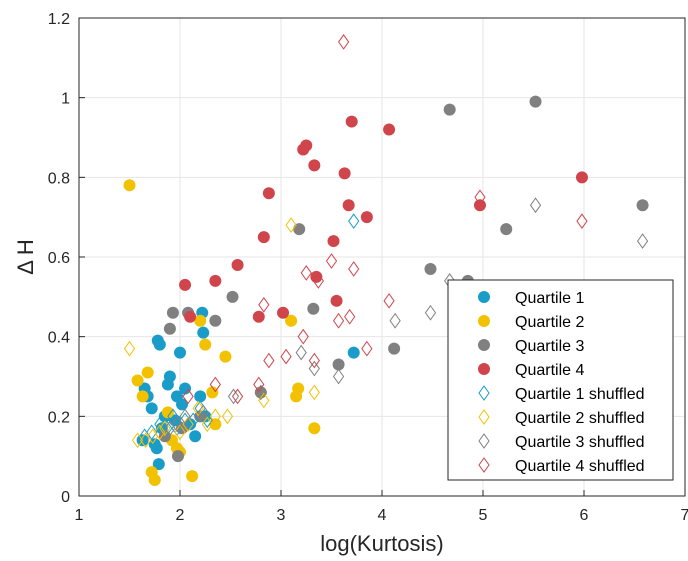  Describe the element at coordinates (549, 370) in the screenshot. I see `legend-label: Quartile 4` at that location.